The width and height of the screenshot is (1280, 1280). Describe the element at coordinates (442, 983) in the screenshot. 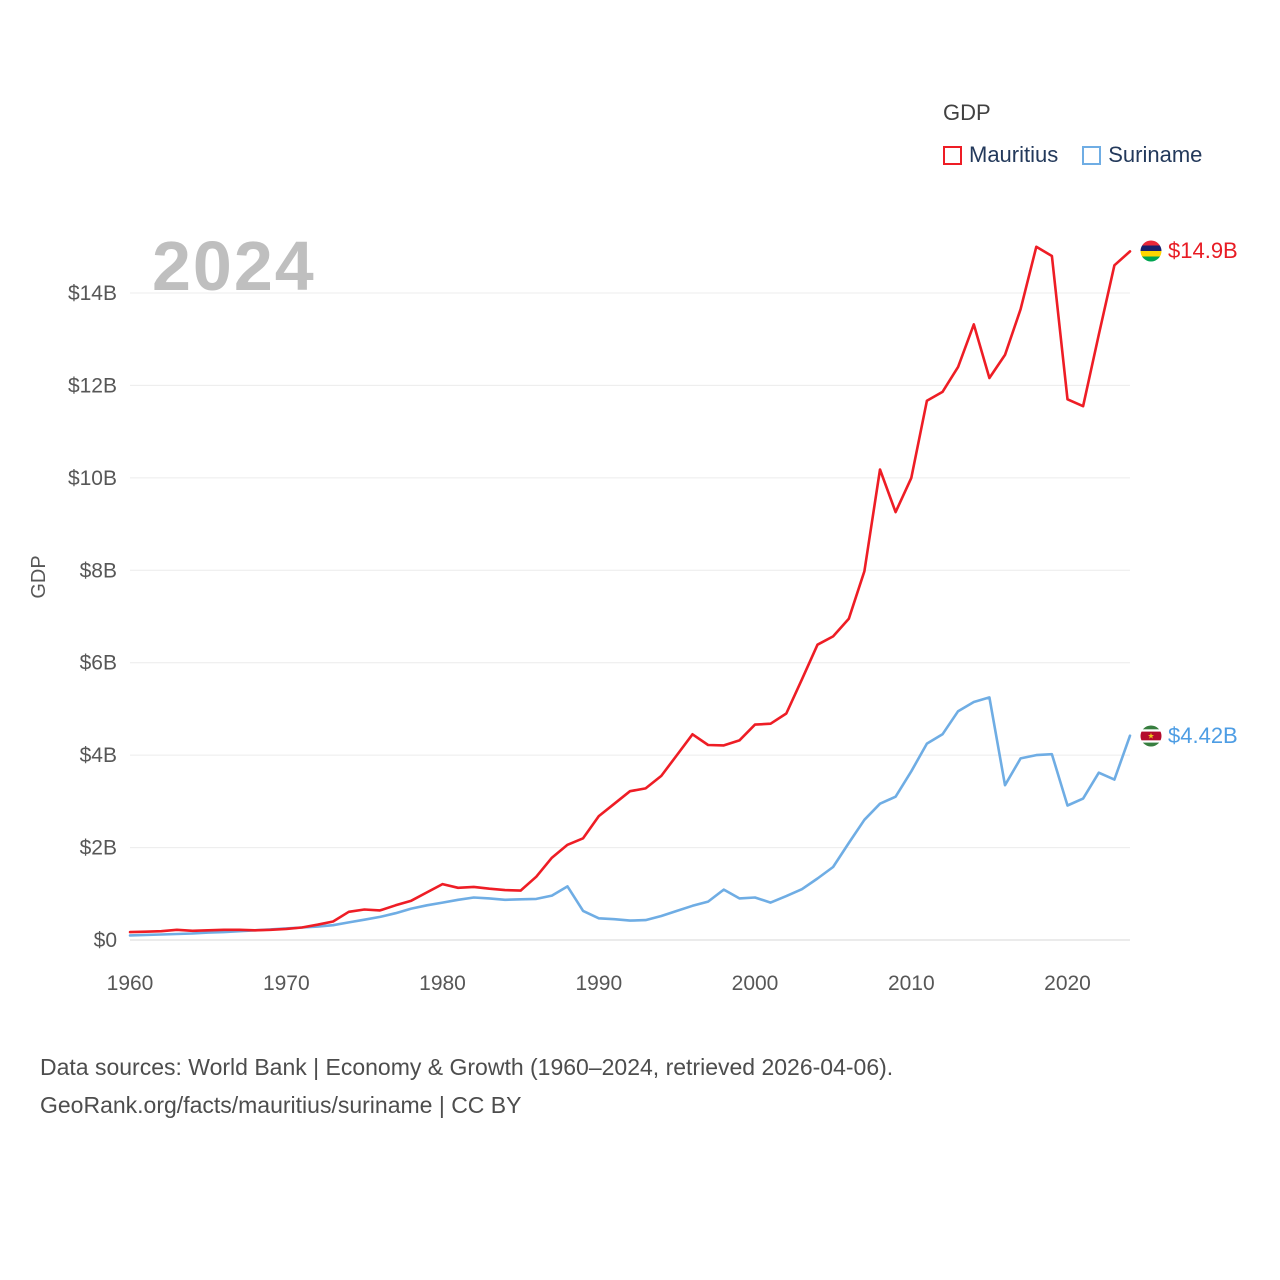

I see `x-tick-label: 1980` at that location.